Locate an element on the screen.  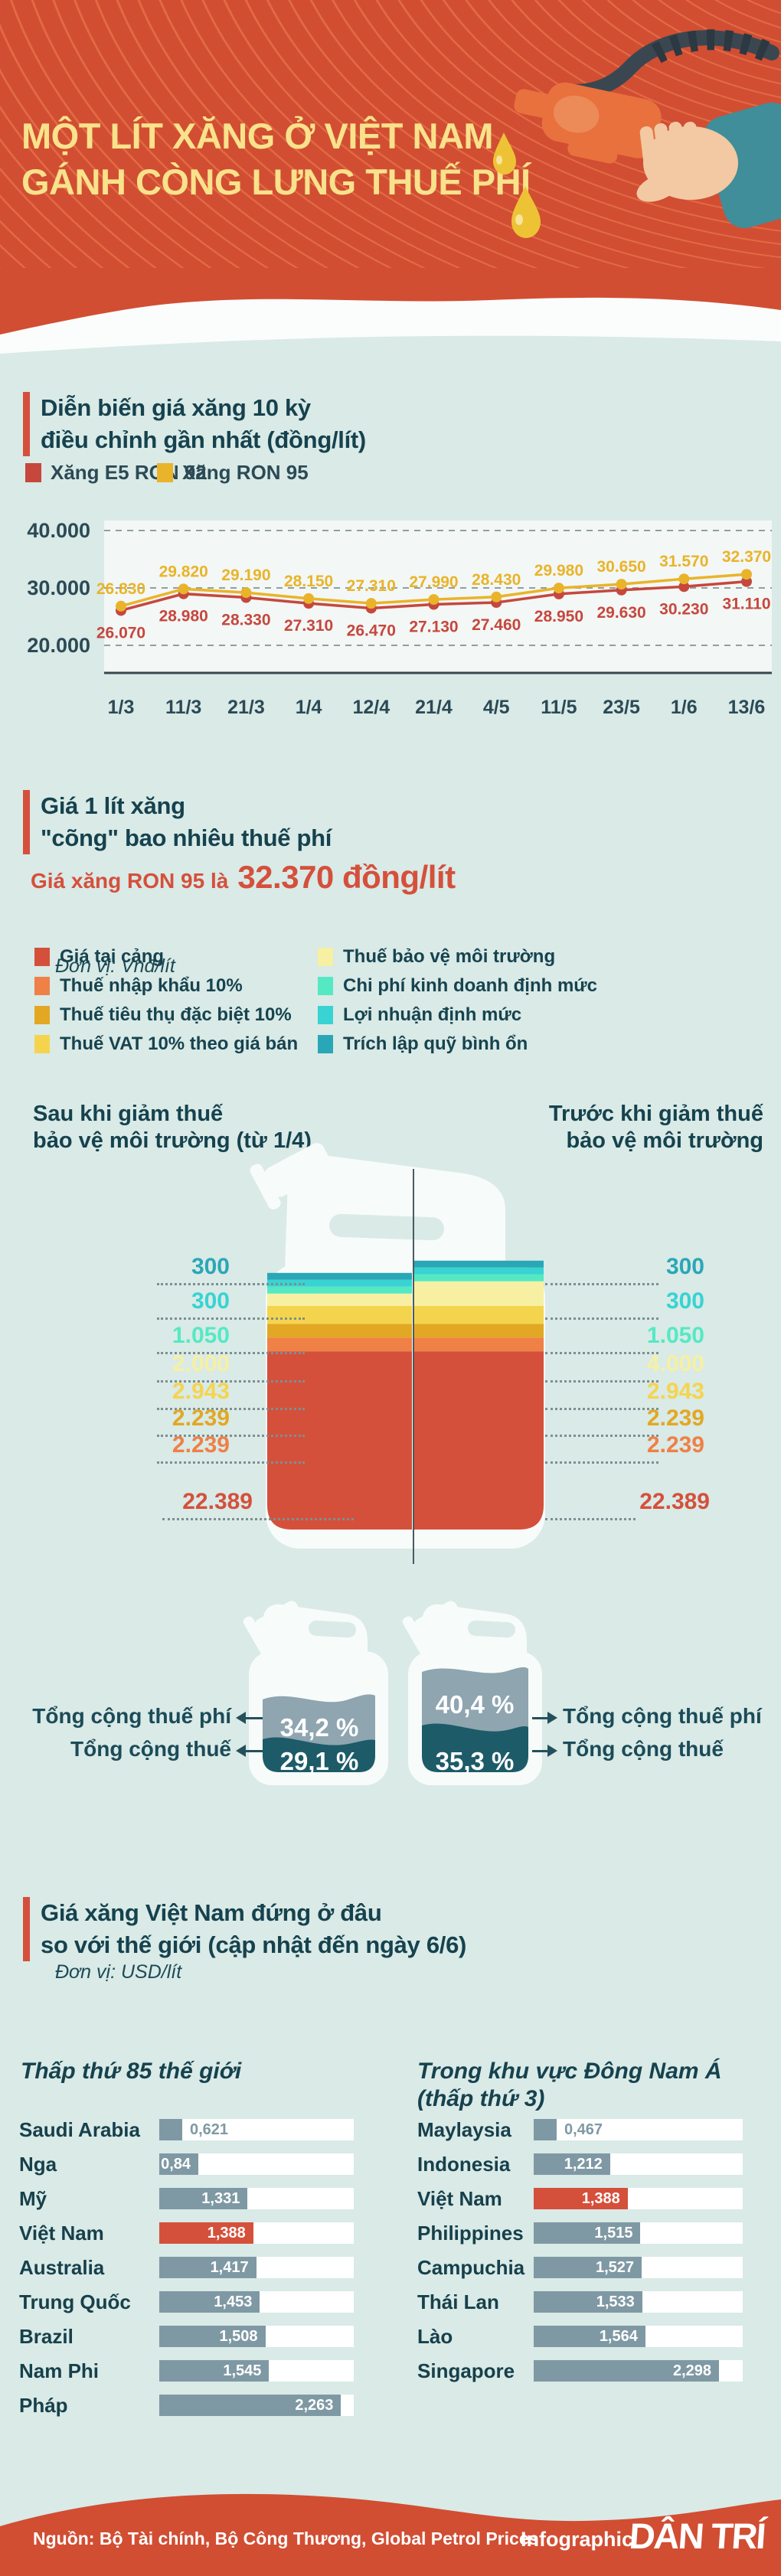
bar-row: Singapore 2,298 is located at coordinates (597, 2370).